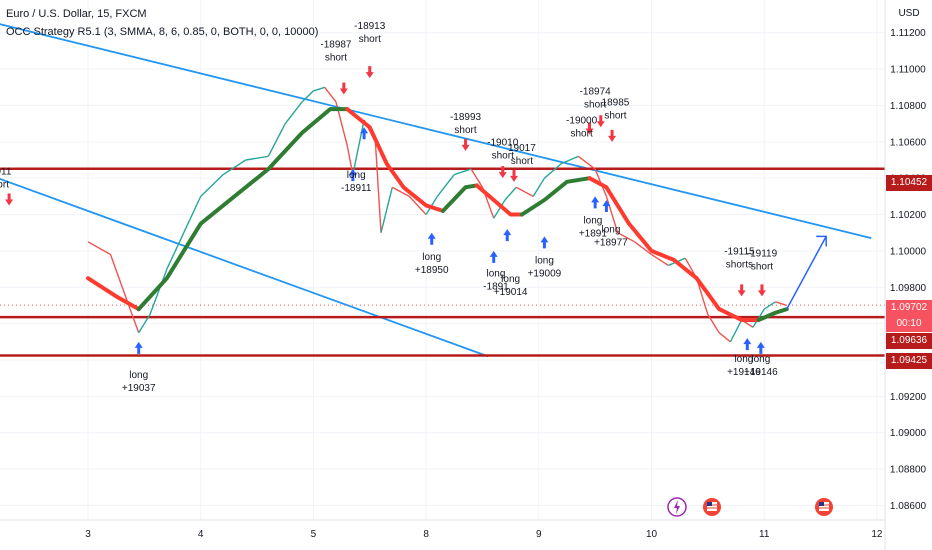  Describe the element at coordinates (522, 148) in the screenshot. I see `signal-label: 19017` at that location.